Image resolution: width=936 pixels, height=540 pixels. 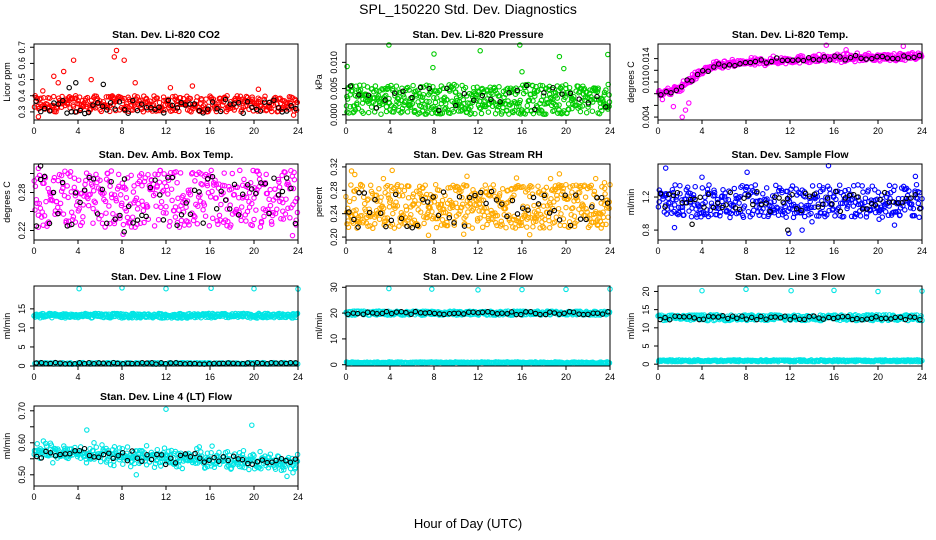 What do you see at coordinates (631, 82) in the screenshot?
I see `y-axis-label: degrees C` at bounding box center [631, 82].